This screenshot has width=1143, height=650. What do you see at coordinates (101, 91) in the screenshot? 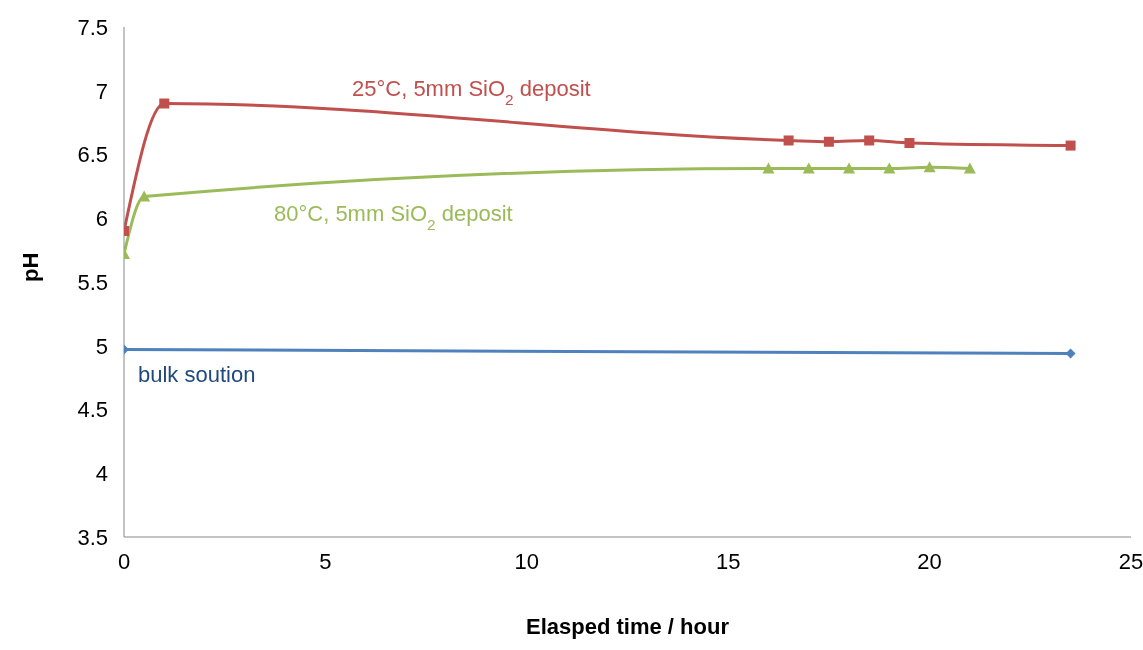
I see `y-tick-label: 7` at bounding box center [101, 91].